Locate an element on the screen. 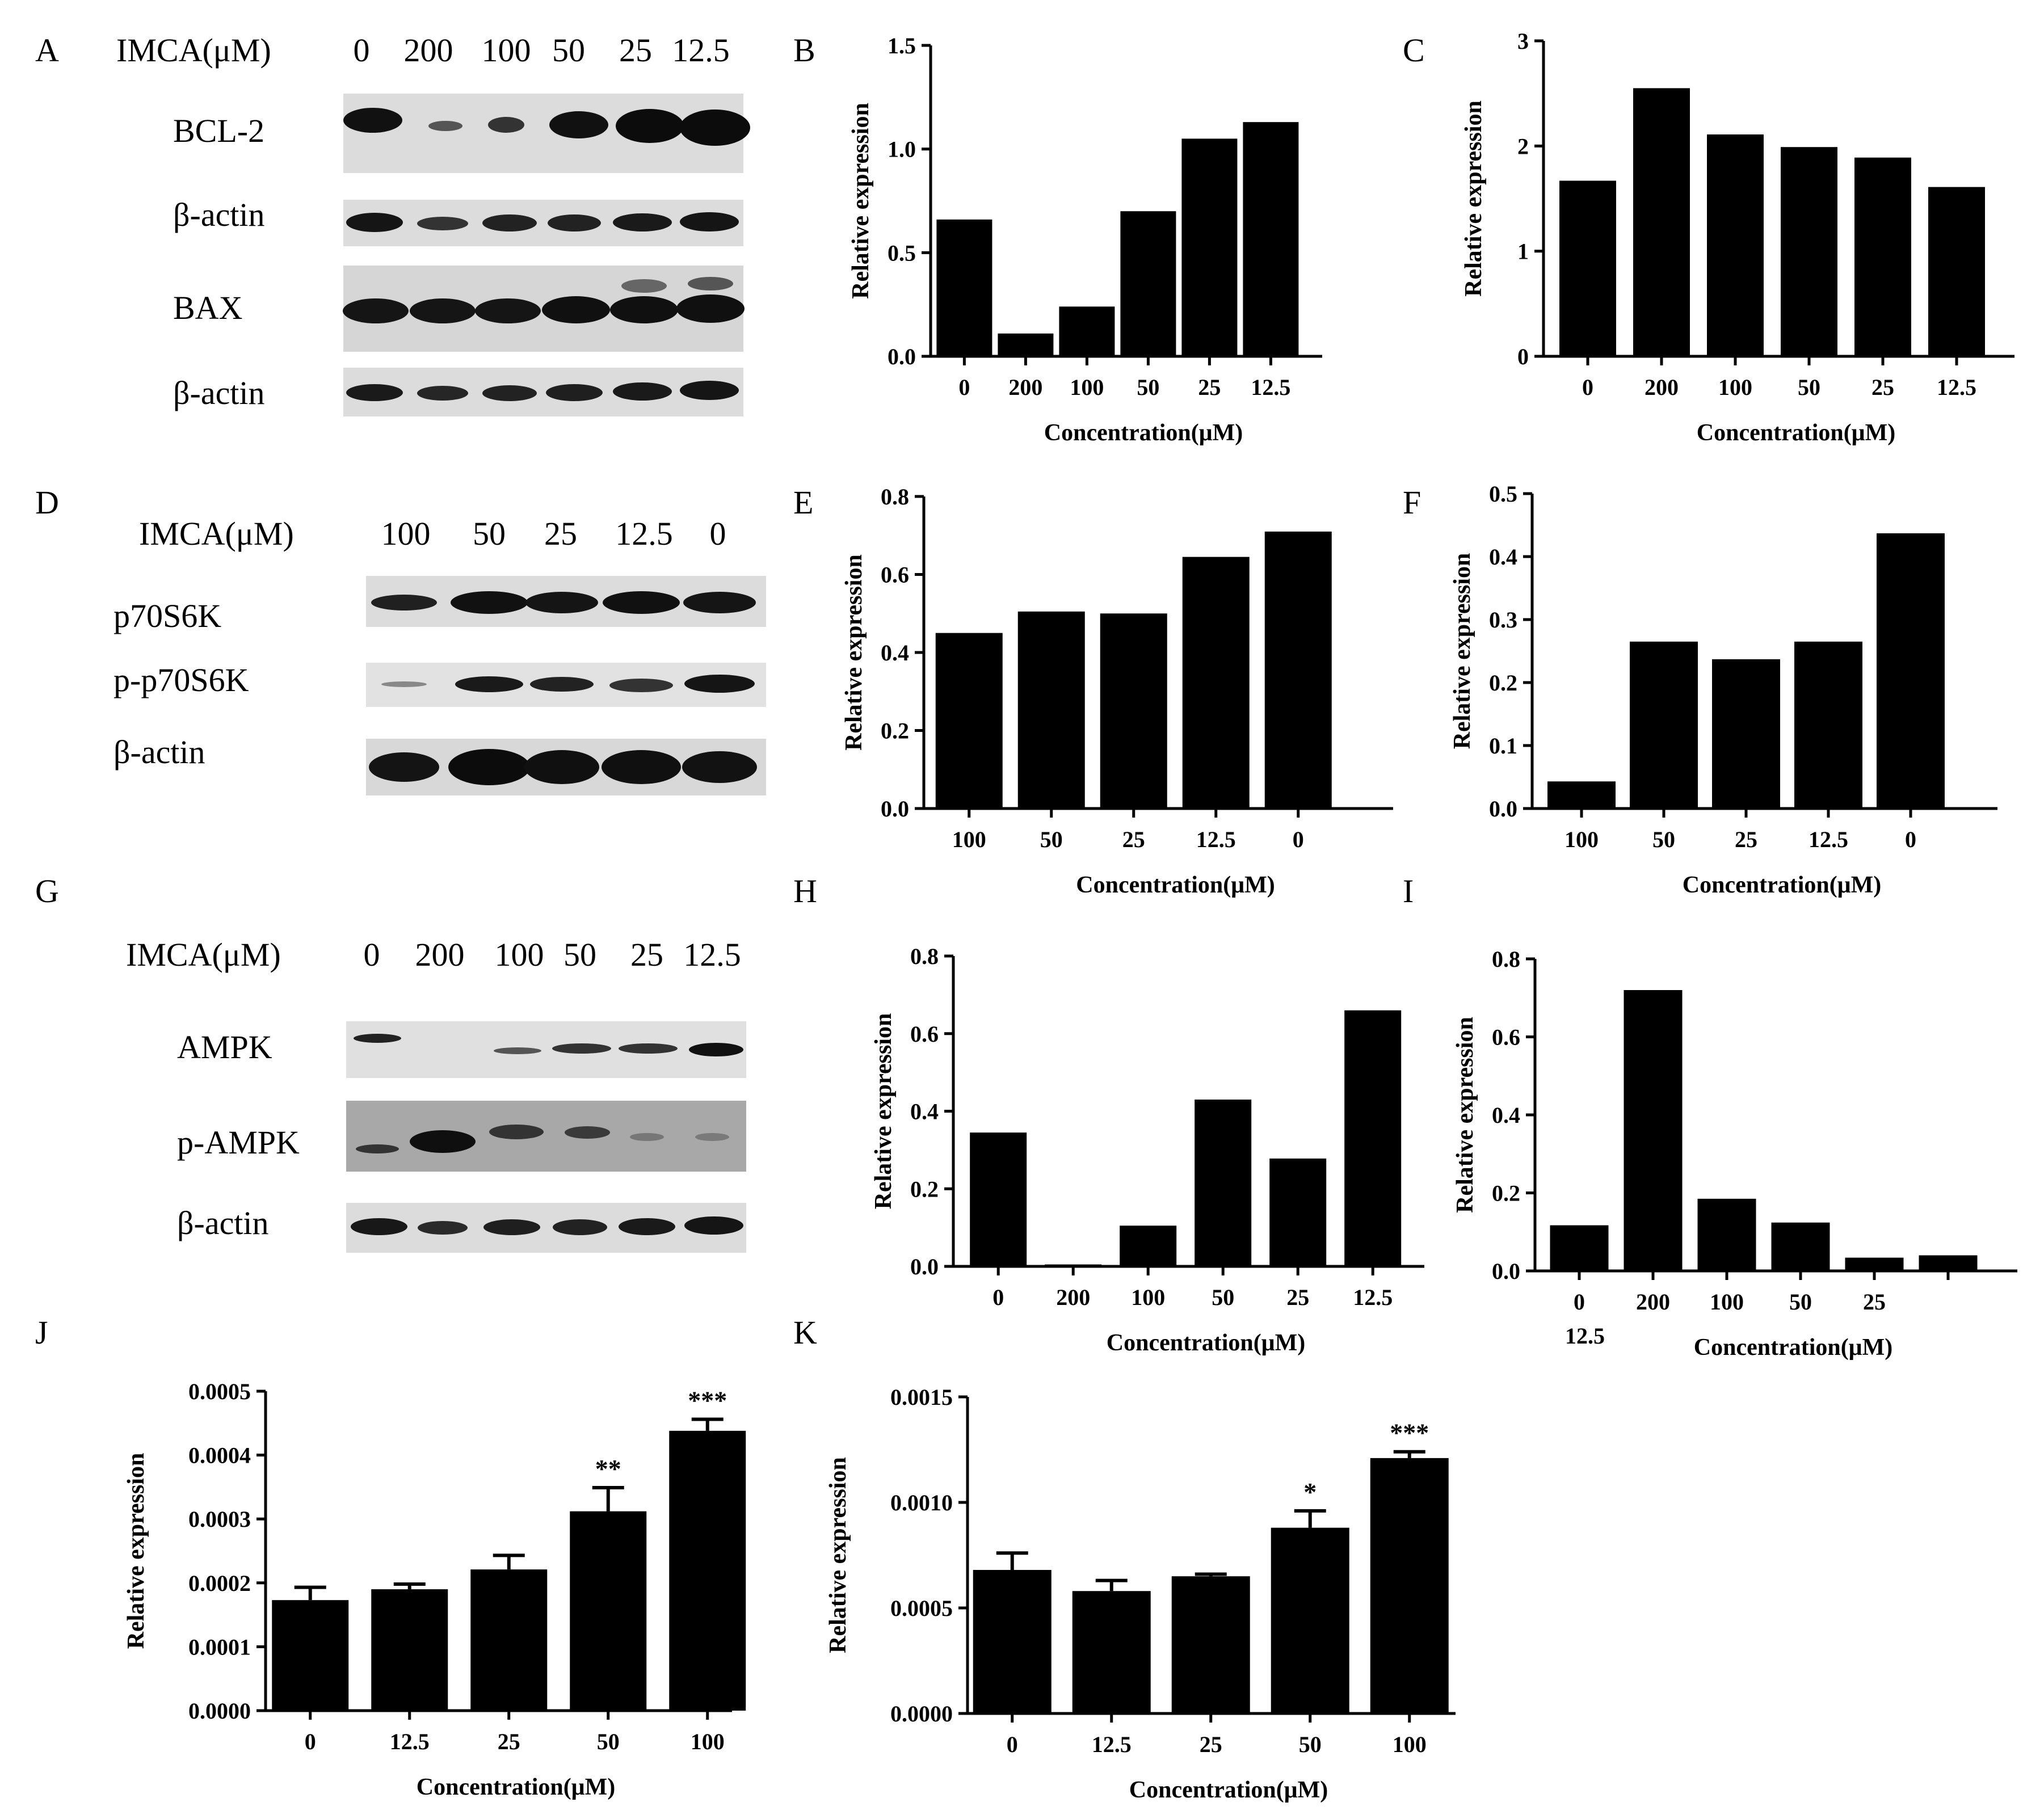 This screenshot has height=1819, width=2044. panel-label-f: F is located at coordinates (1412, 503).